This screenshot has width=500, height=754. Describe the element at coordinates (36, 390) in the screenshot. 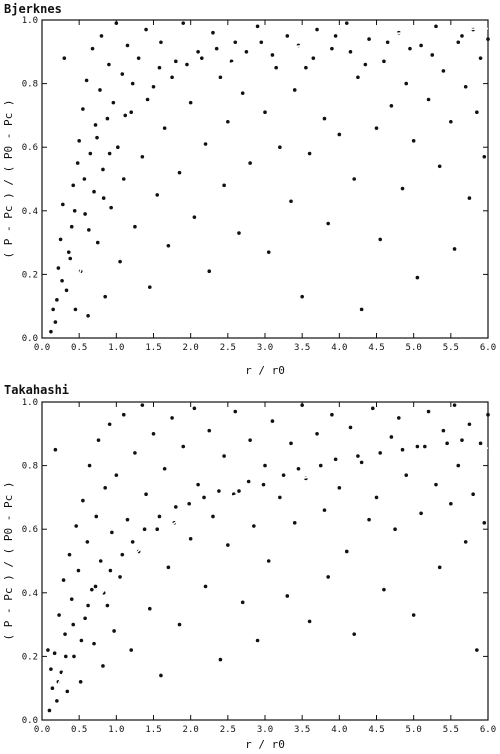

I see `panel-title-takahashi: Takahashi` at that location.